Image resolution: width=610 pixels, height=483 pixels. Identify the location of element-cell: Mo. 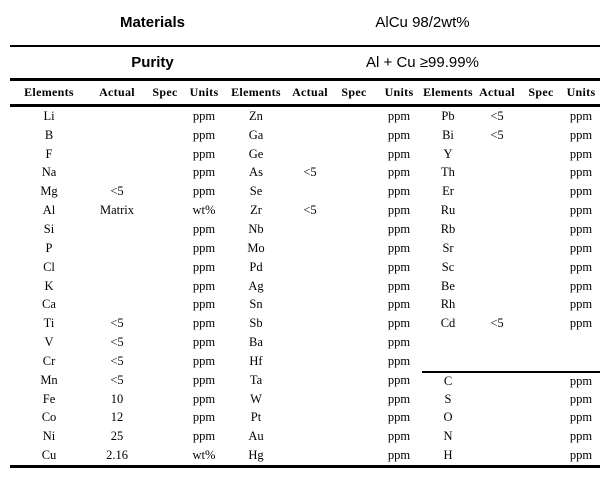
(256, 247).